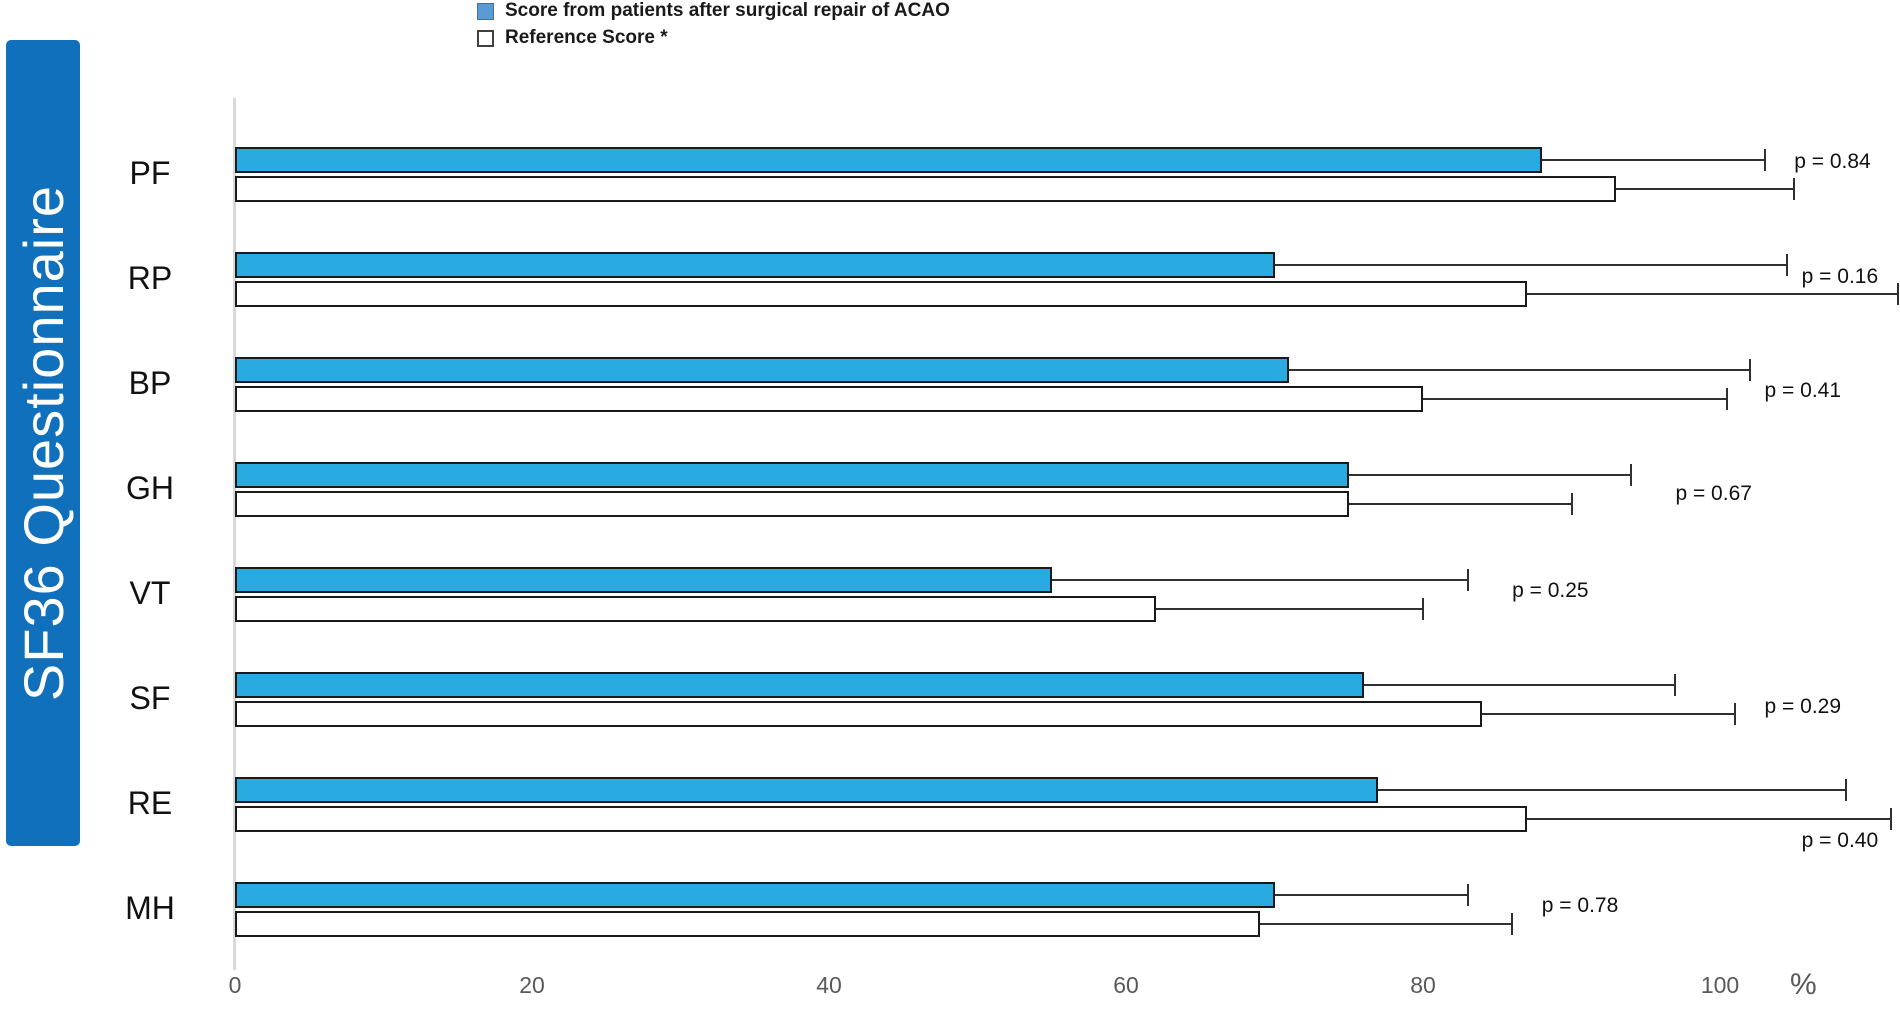  I want to click on reference-series-swatch-icon, so click(485, 38).